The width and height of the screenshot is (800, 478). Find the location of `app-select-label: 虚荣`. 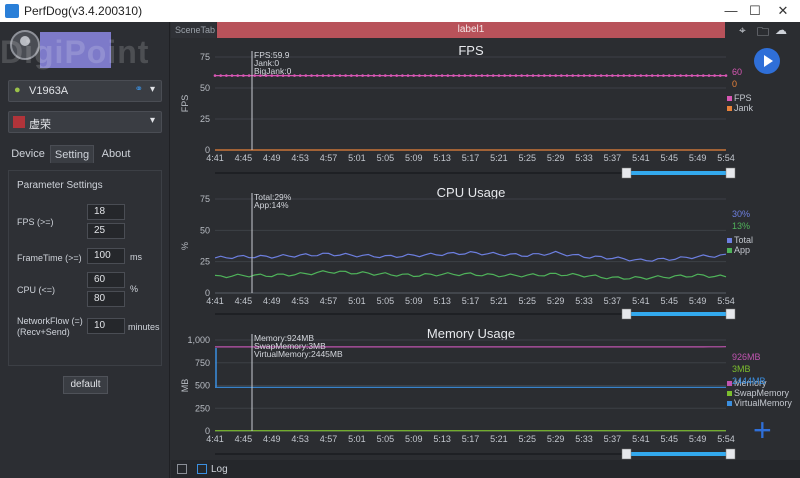

app-select-label: 虚荣 is located at coordinates (40, 125).